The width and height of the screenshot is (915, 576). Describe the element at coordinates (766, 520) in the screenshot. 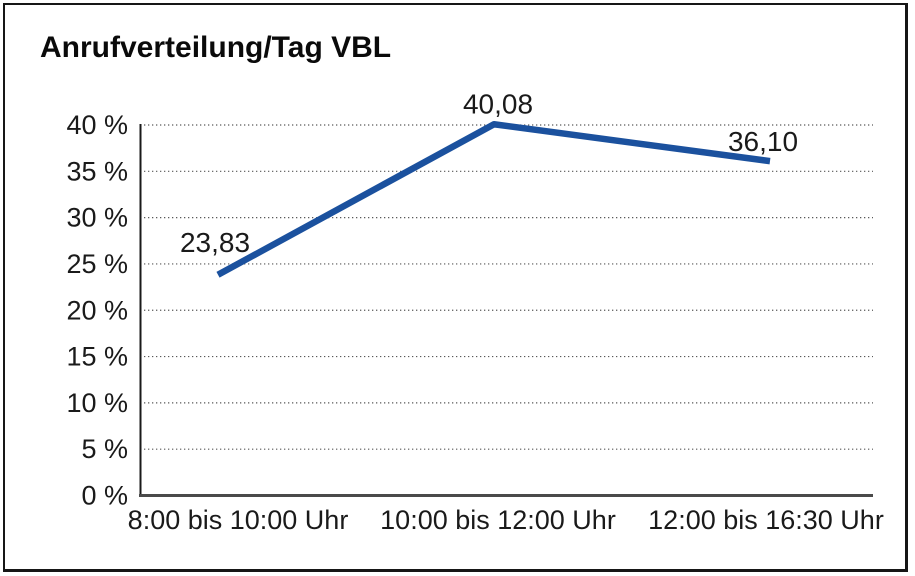

I see `x-tick-label: 12:00 bis 16:30 Uhr` at that location.